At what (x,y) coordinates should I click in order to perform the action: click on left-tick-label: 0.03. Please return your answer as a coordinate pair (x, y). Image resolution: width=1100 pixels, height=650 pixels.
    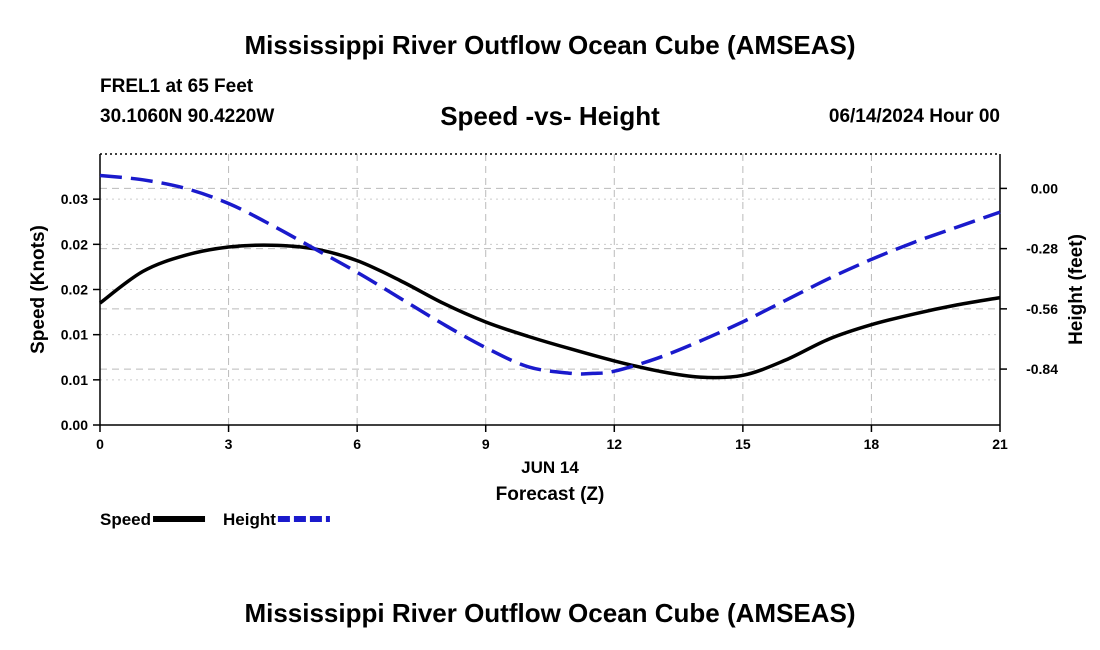
    Looking at the image, I should click on (74, 199).